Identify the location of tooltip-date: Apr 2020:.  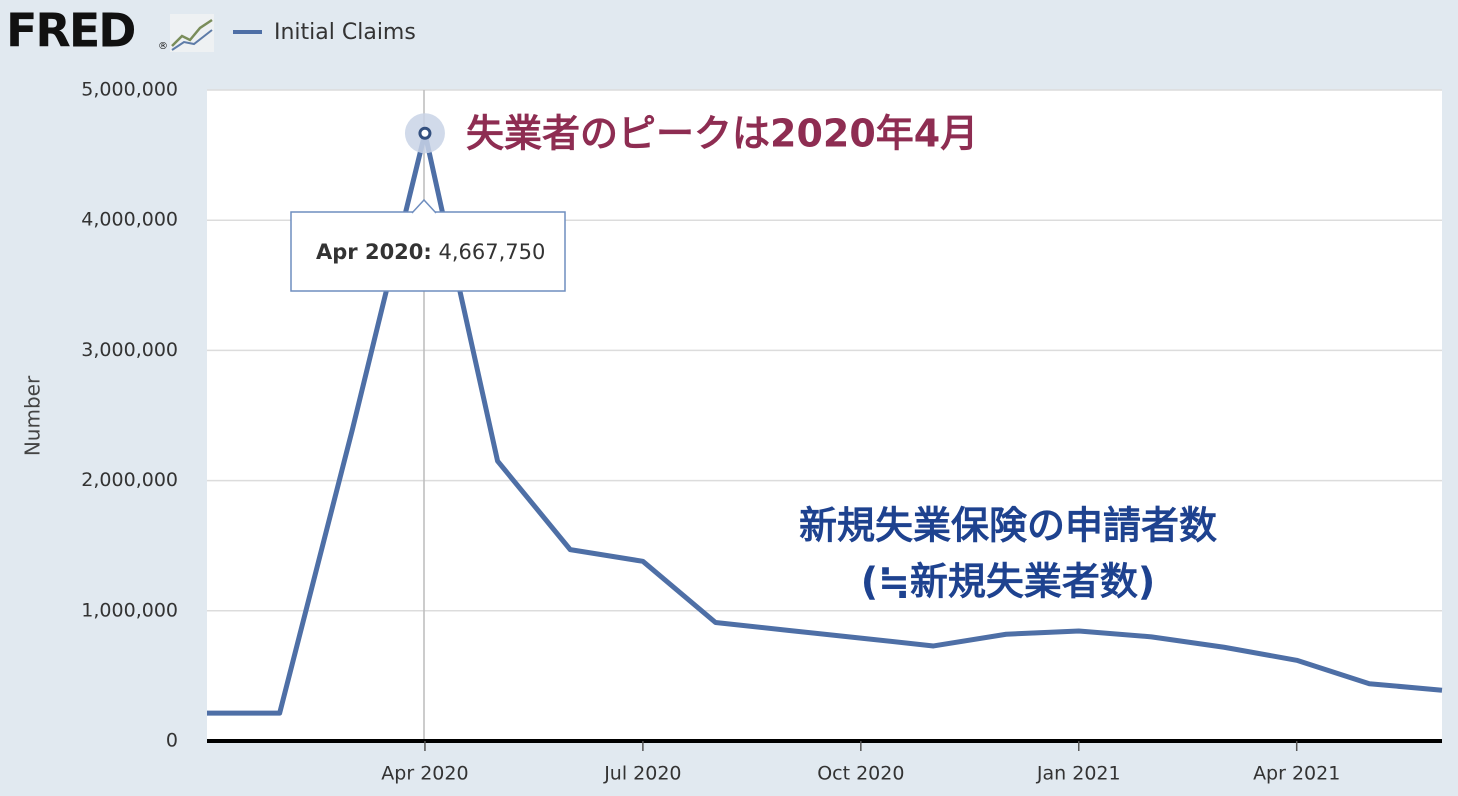
(374, 252).